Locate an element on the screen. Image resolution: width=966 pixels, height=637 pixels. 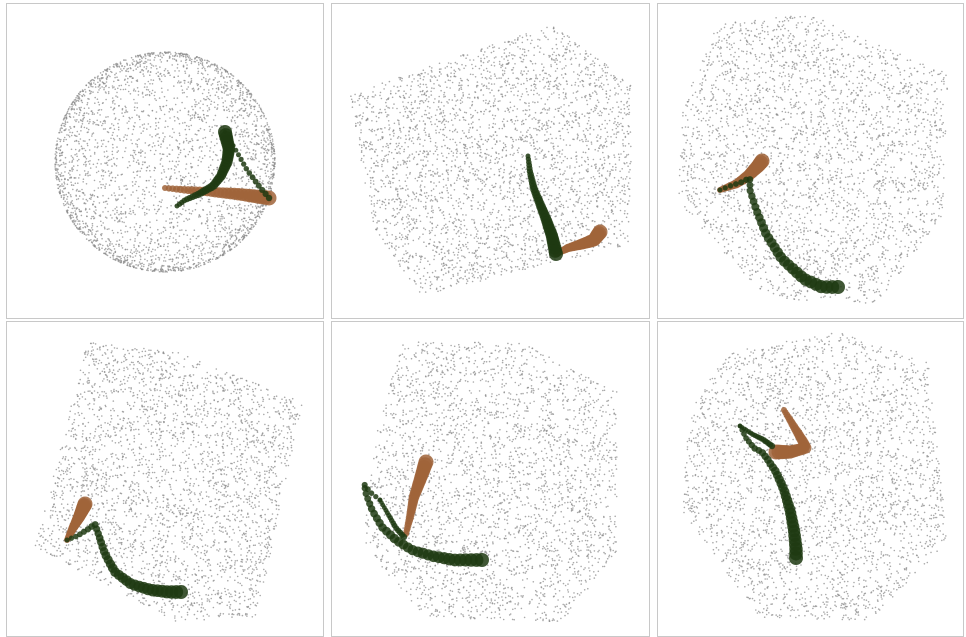
panel-1-plot is located at coordinates (165, 162).